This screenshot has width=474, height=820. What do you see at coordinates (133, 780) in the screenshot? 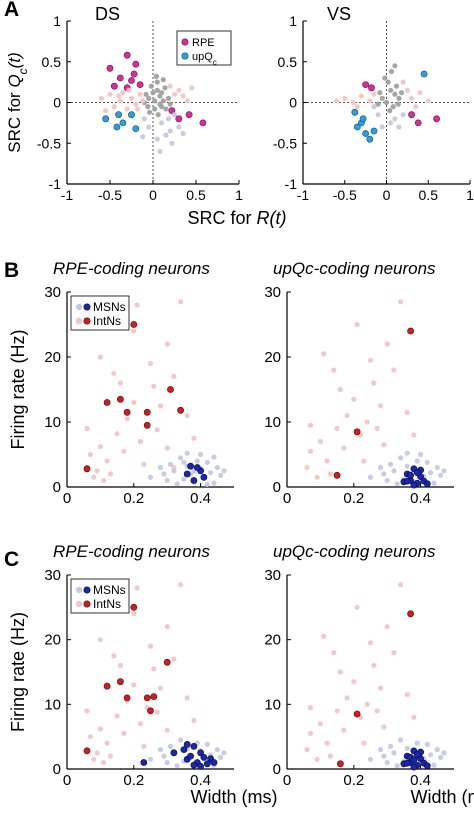
I see `x-tick-label: 0.2` at bounding box center [133, 780].